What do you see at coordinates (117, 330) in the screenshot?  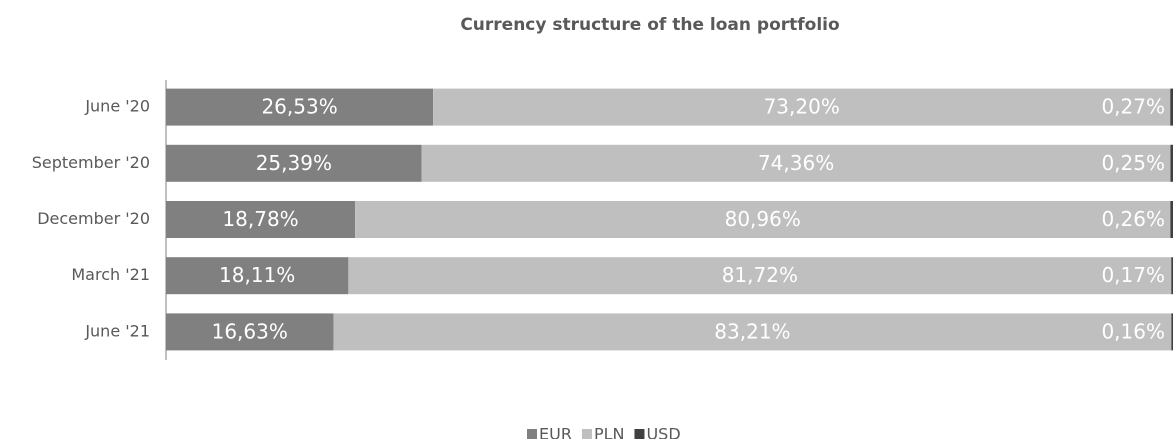 I see `y-tick-label: June '21` at bounding box center [117, 330].